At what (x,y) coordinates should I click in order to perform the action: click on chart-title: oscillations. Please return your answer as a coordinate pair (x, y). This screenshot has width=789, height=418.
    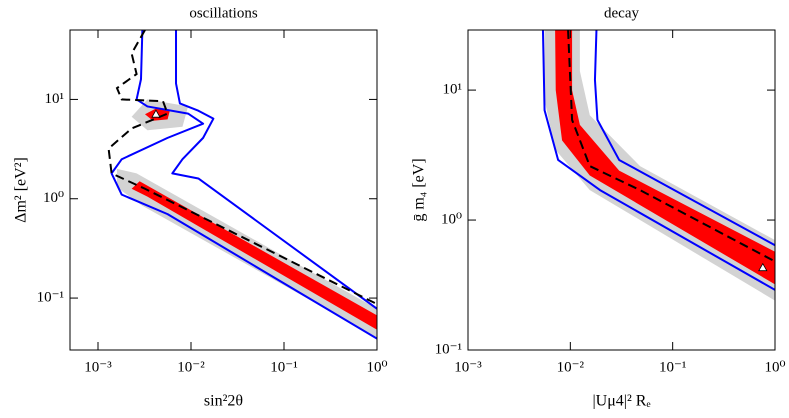
    Looking at the image, I should click on (223, 13).